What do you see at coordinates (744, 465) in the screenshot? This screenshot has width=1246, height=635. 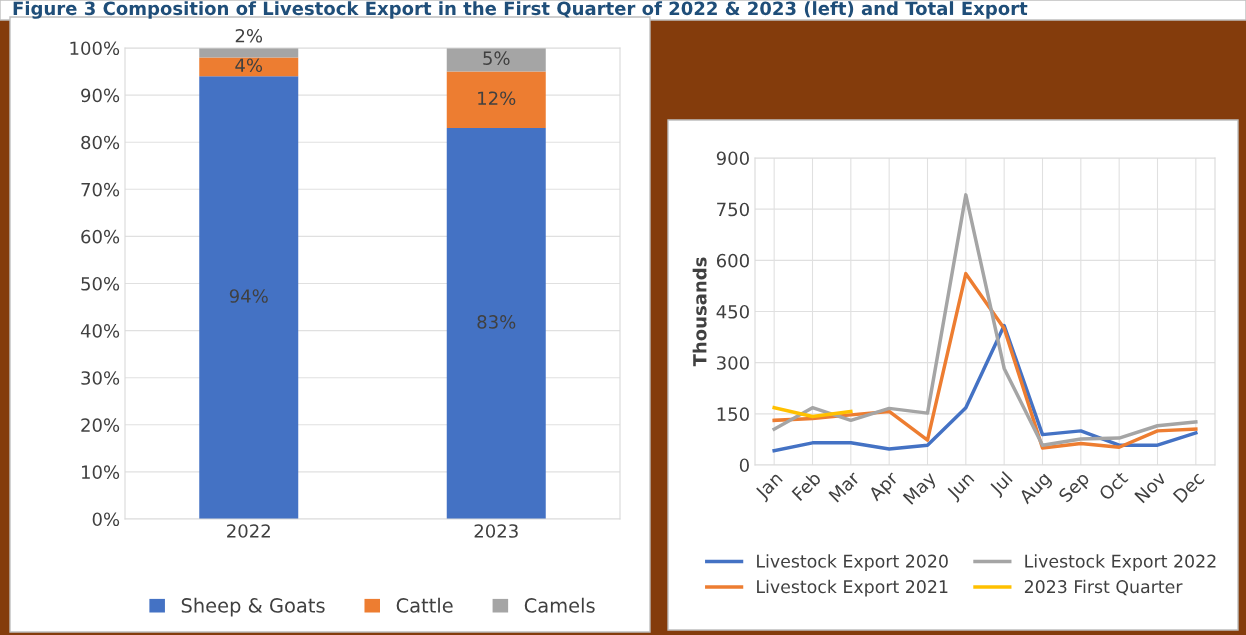 I see `y-tick-label: 0` at bounding box center [744, 465].